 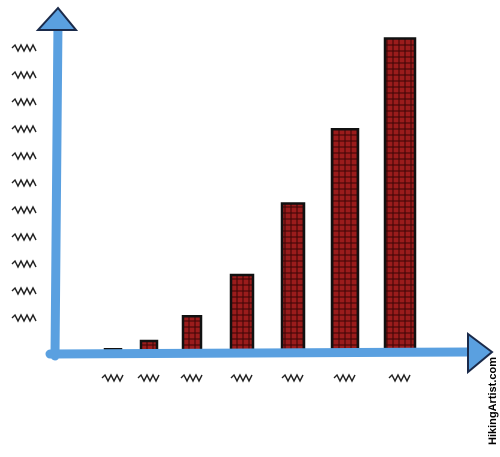 What do you see at coordinates (56, 189) in the screenshot?
I see `y-axis` at bounding box center [56, 189].